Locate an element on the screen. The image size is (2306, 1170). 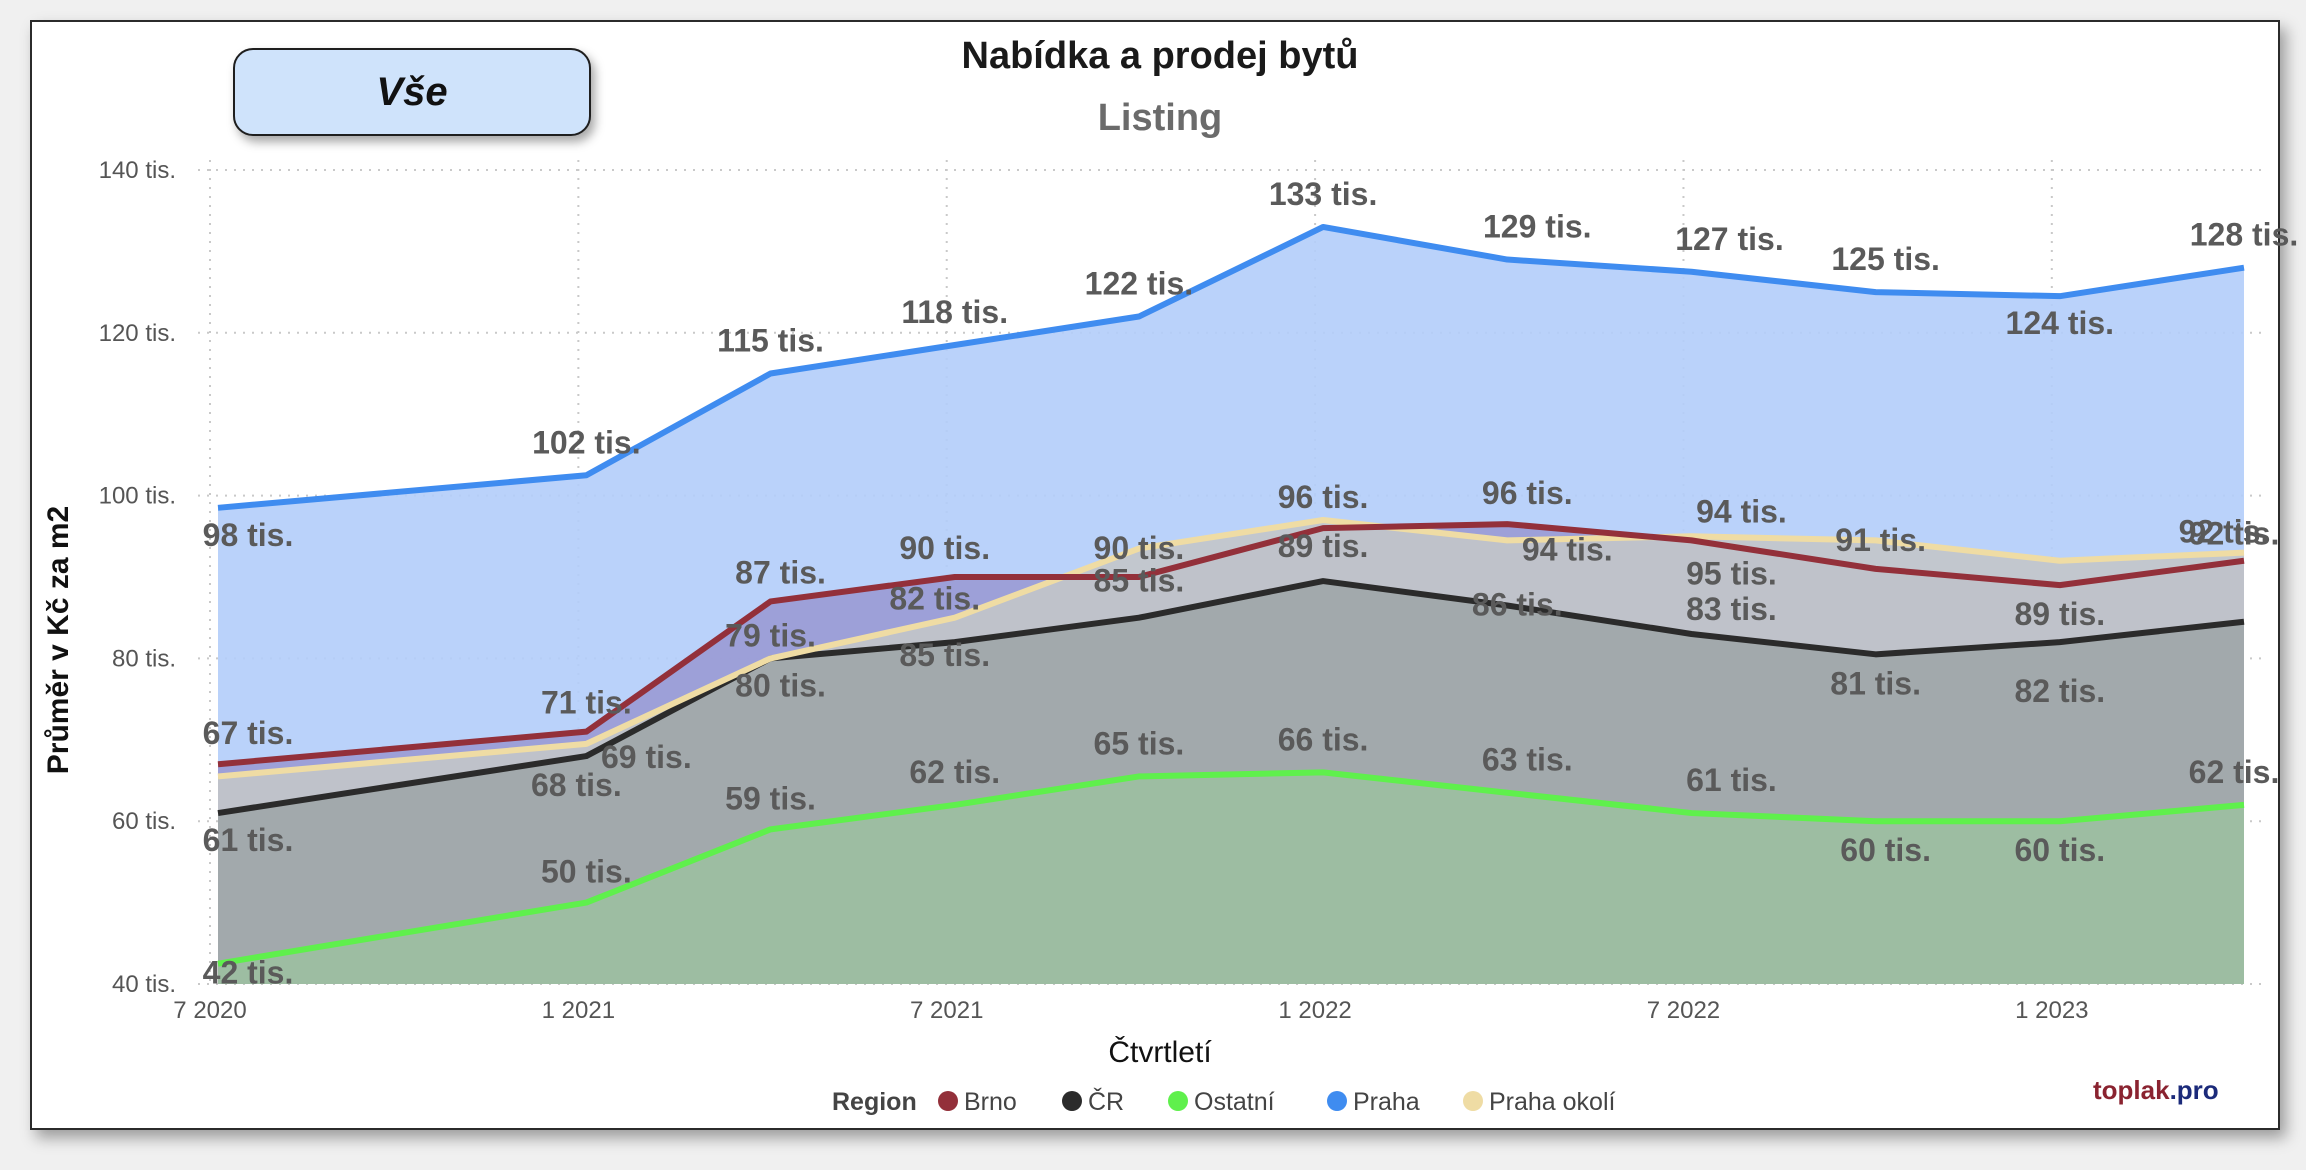
data-label-cr: 80 tis. is located at coordinates (780, 685).